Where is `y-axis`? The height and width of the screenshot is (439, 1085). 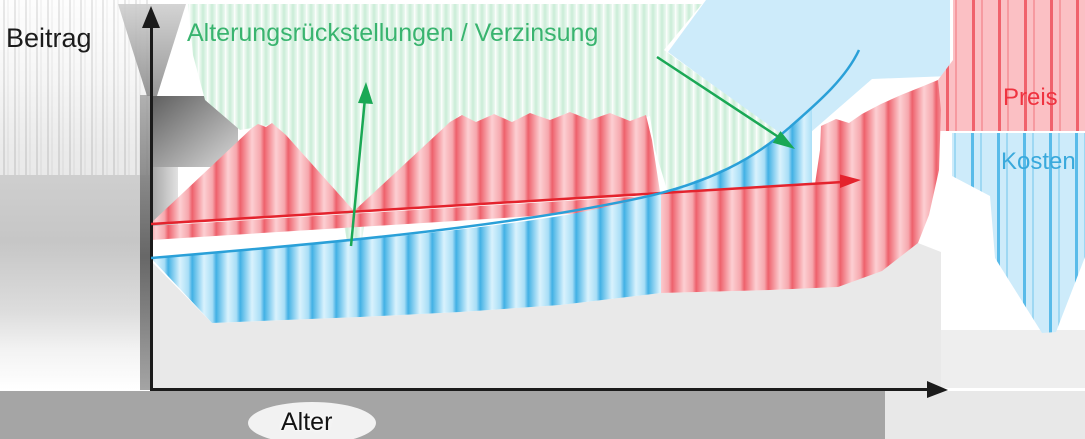
y-axis is located at coordinates (151, 198).